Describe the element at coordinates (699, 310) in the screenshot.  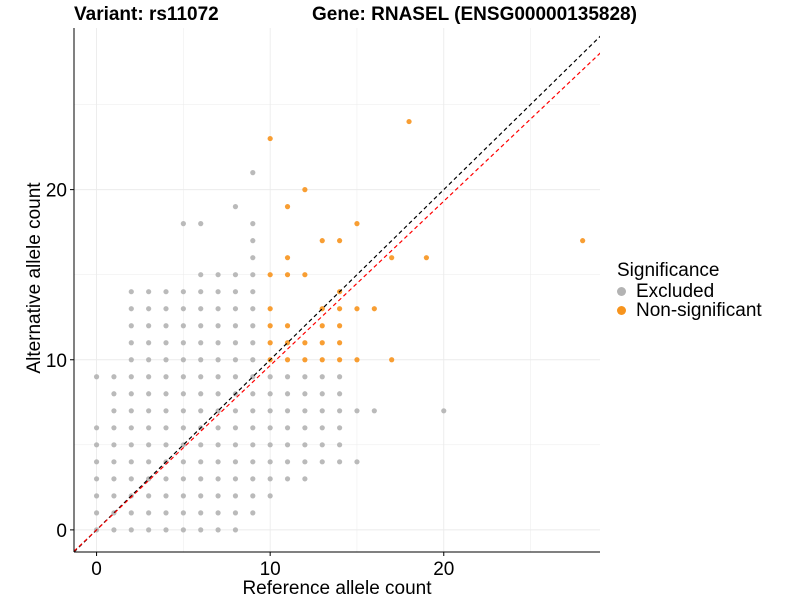
I see `legend-label-non-significant: Non-significant` at that location.